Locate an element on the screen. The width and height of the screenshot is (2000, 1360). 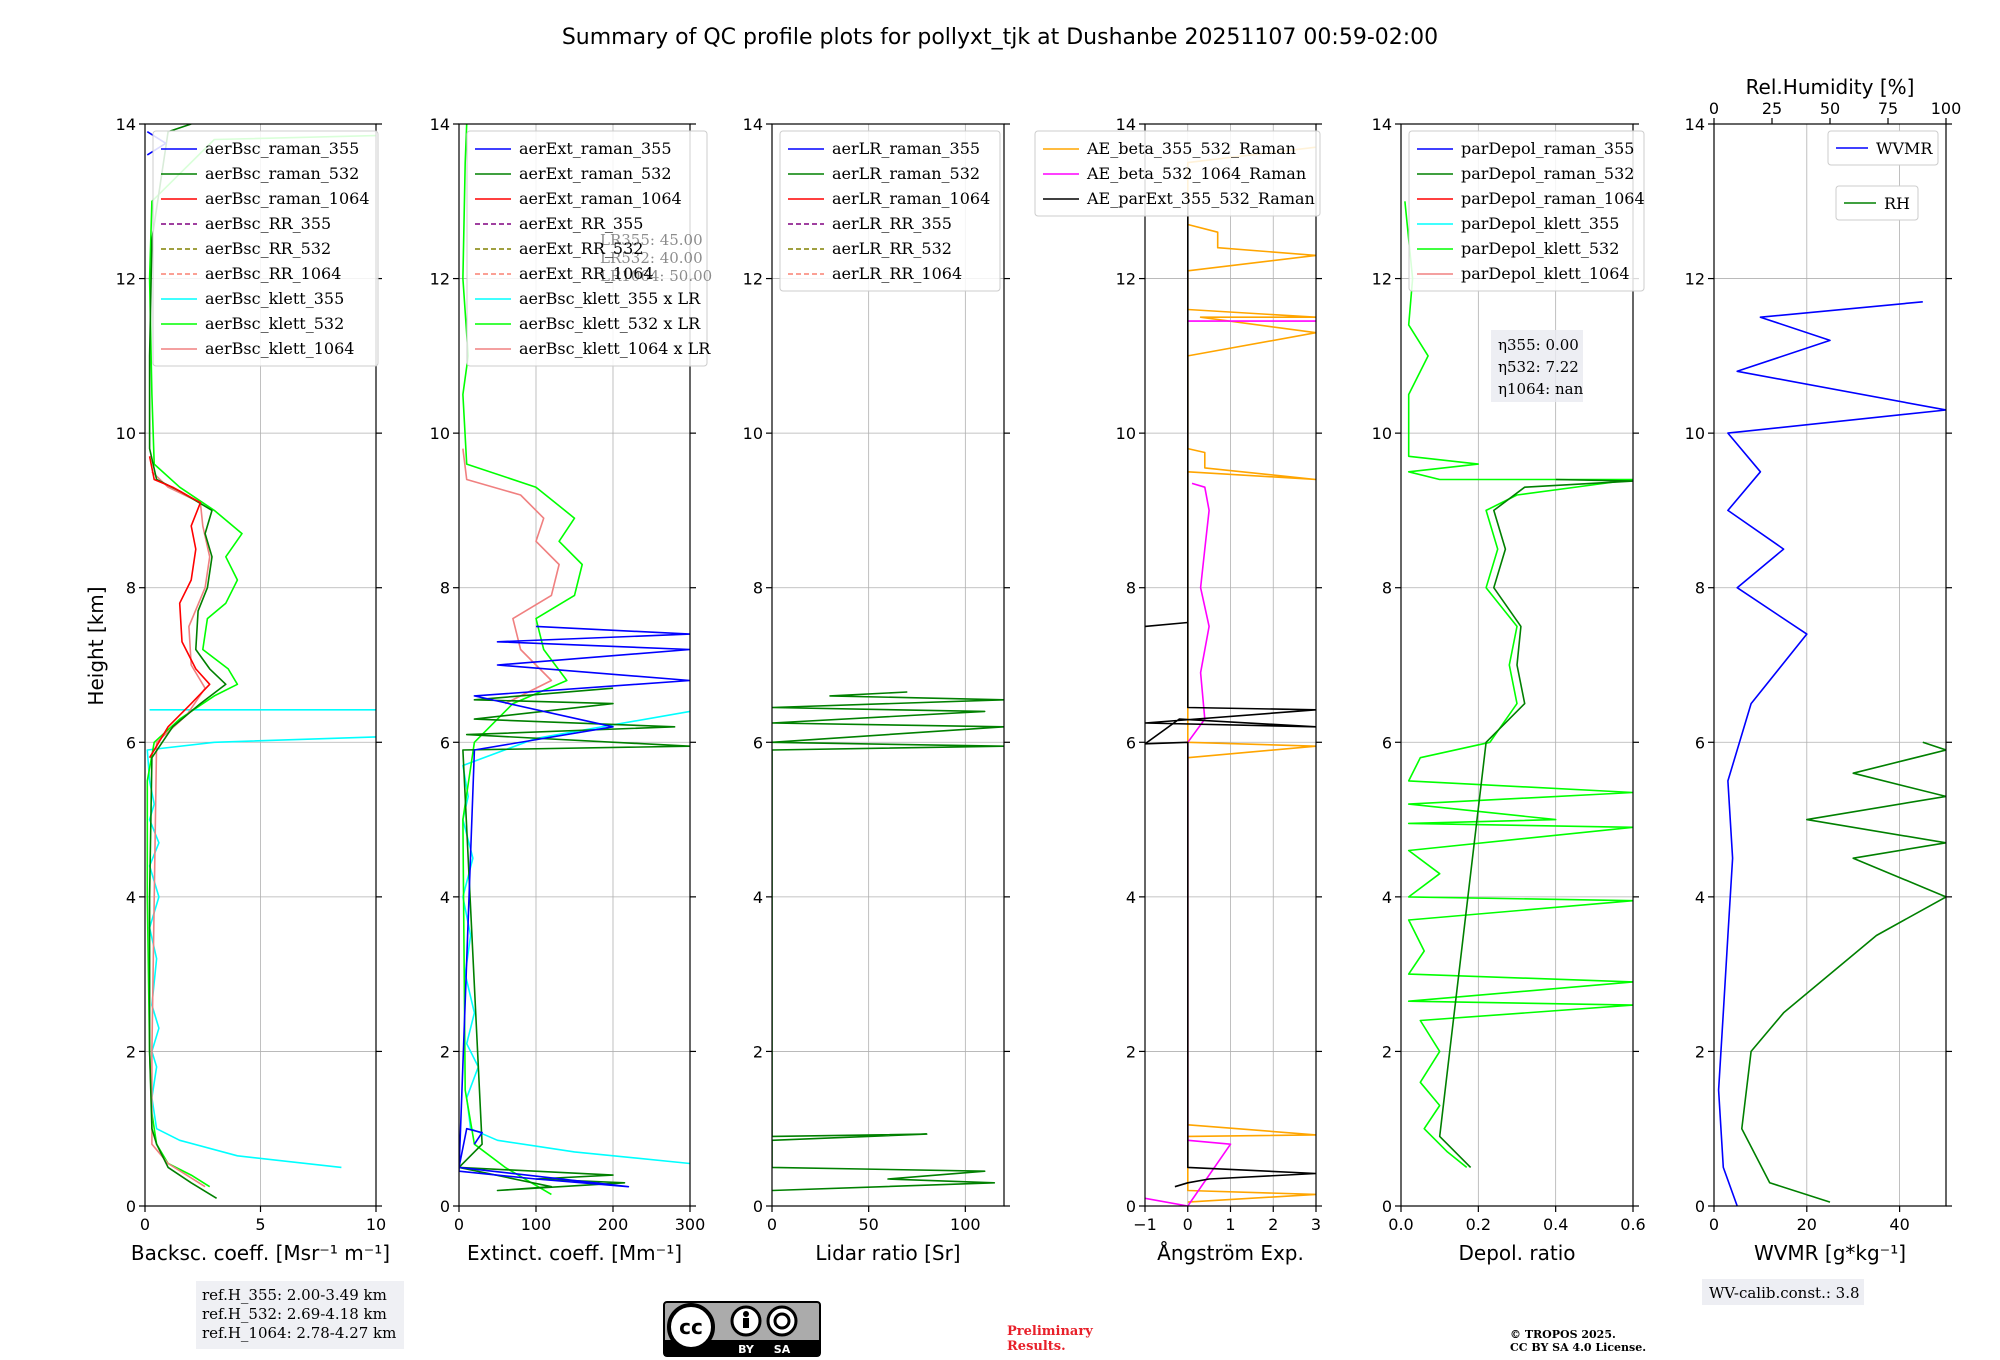
wv-calib-const: WV-calib.const.: 3.8 is located at coordinates (1784, 1293).